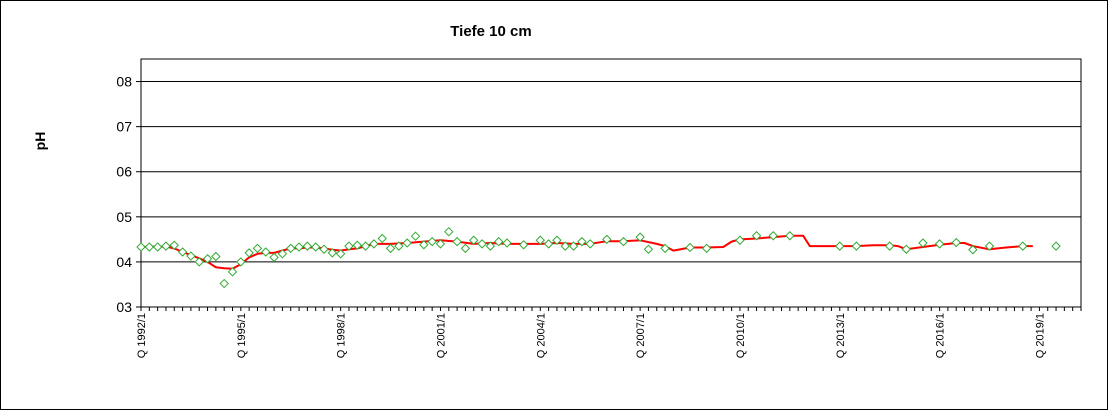 Image resolution: width=1108 pixels, height=410 pixels. I want to click on y-tick-label: 04, so click(124, 262).